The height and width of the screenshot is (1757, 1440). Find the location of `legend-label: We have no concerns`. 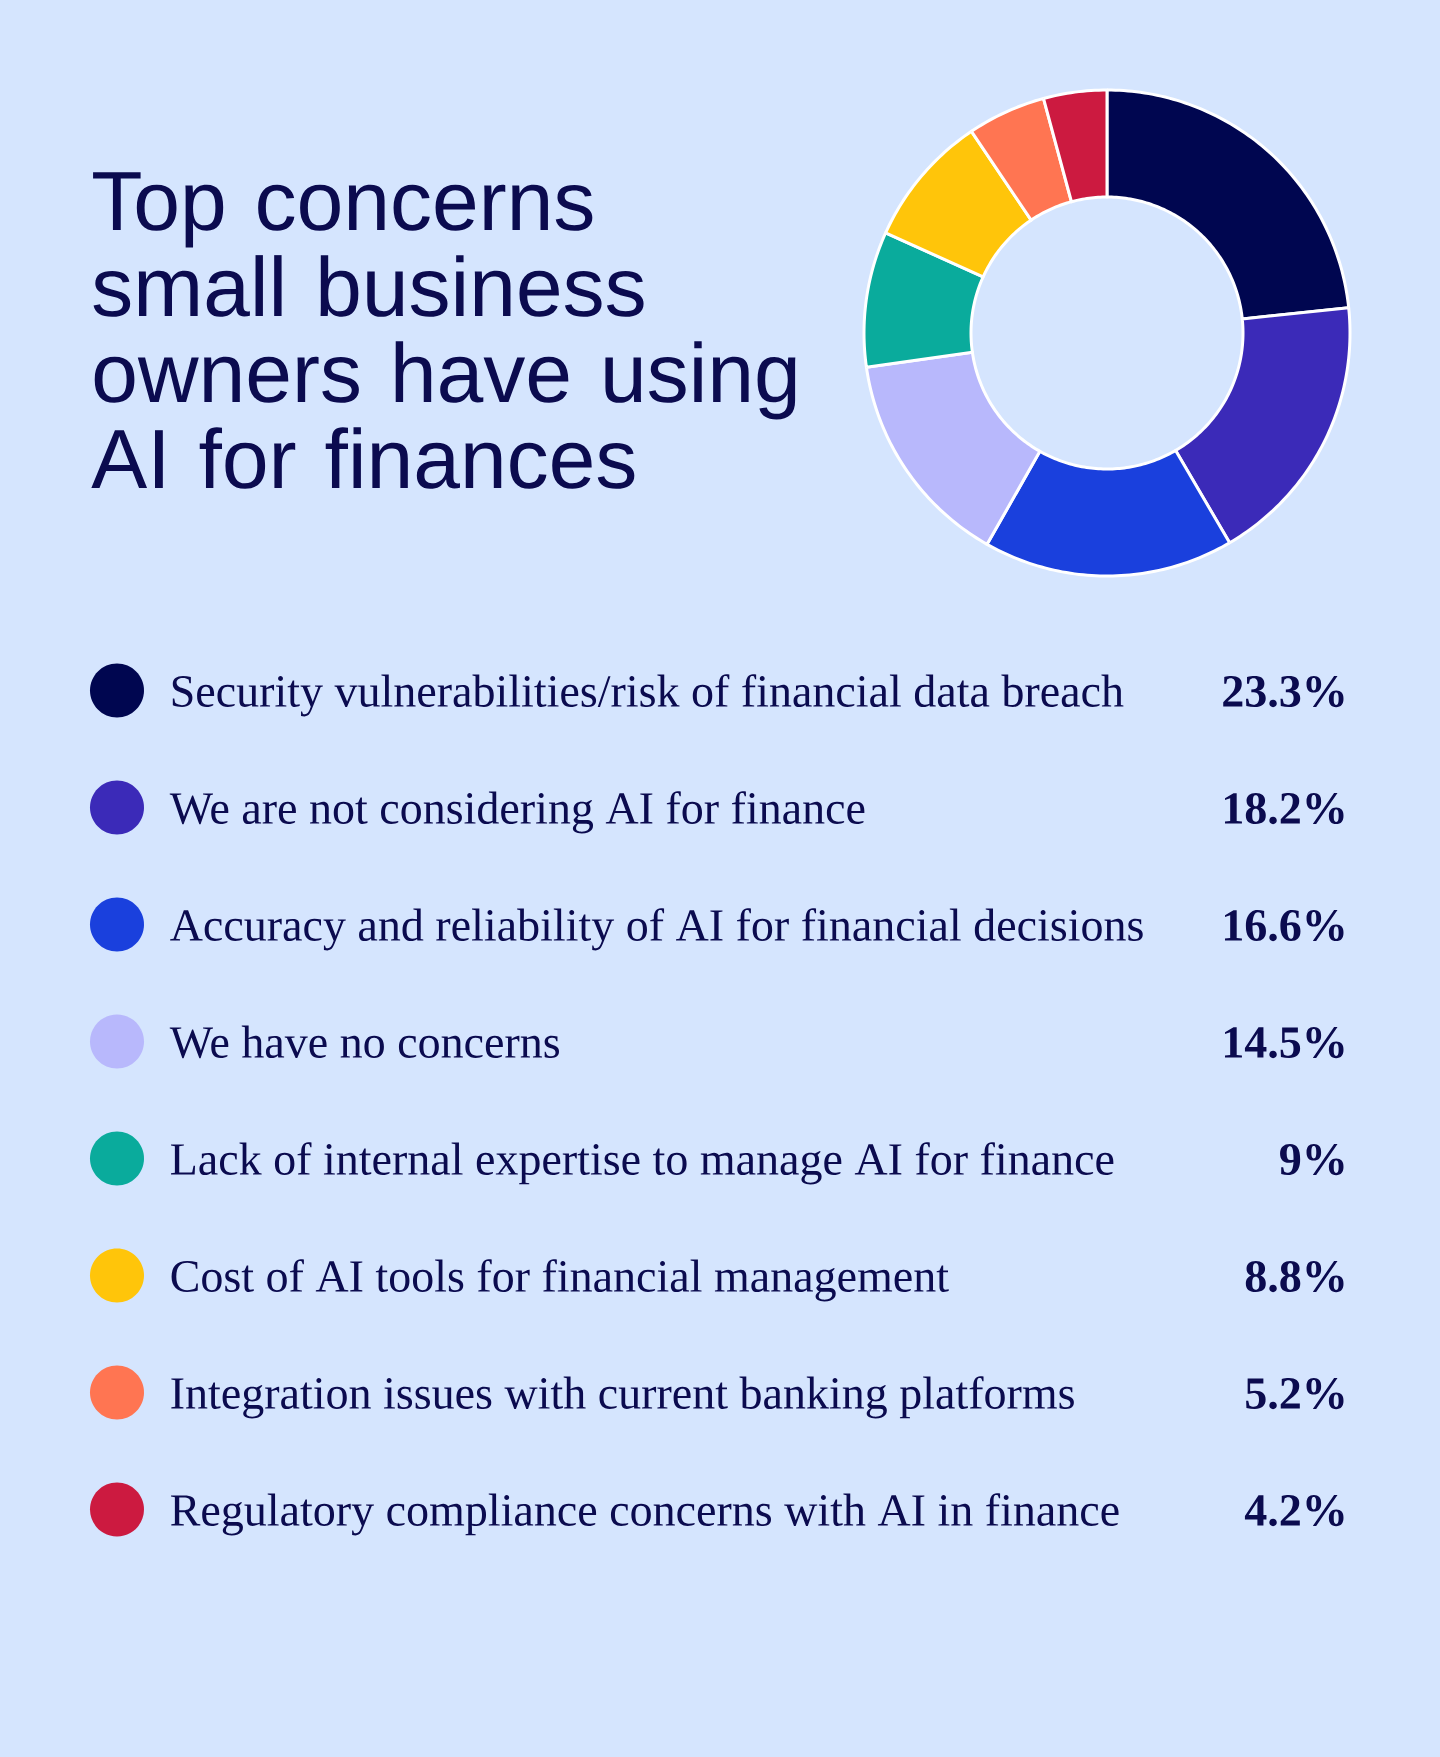

legend-label: We have no concerns is located at coordinates (364, 1042).